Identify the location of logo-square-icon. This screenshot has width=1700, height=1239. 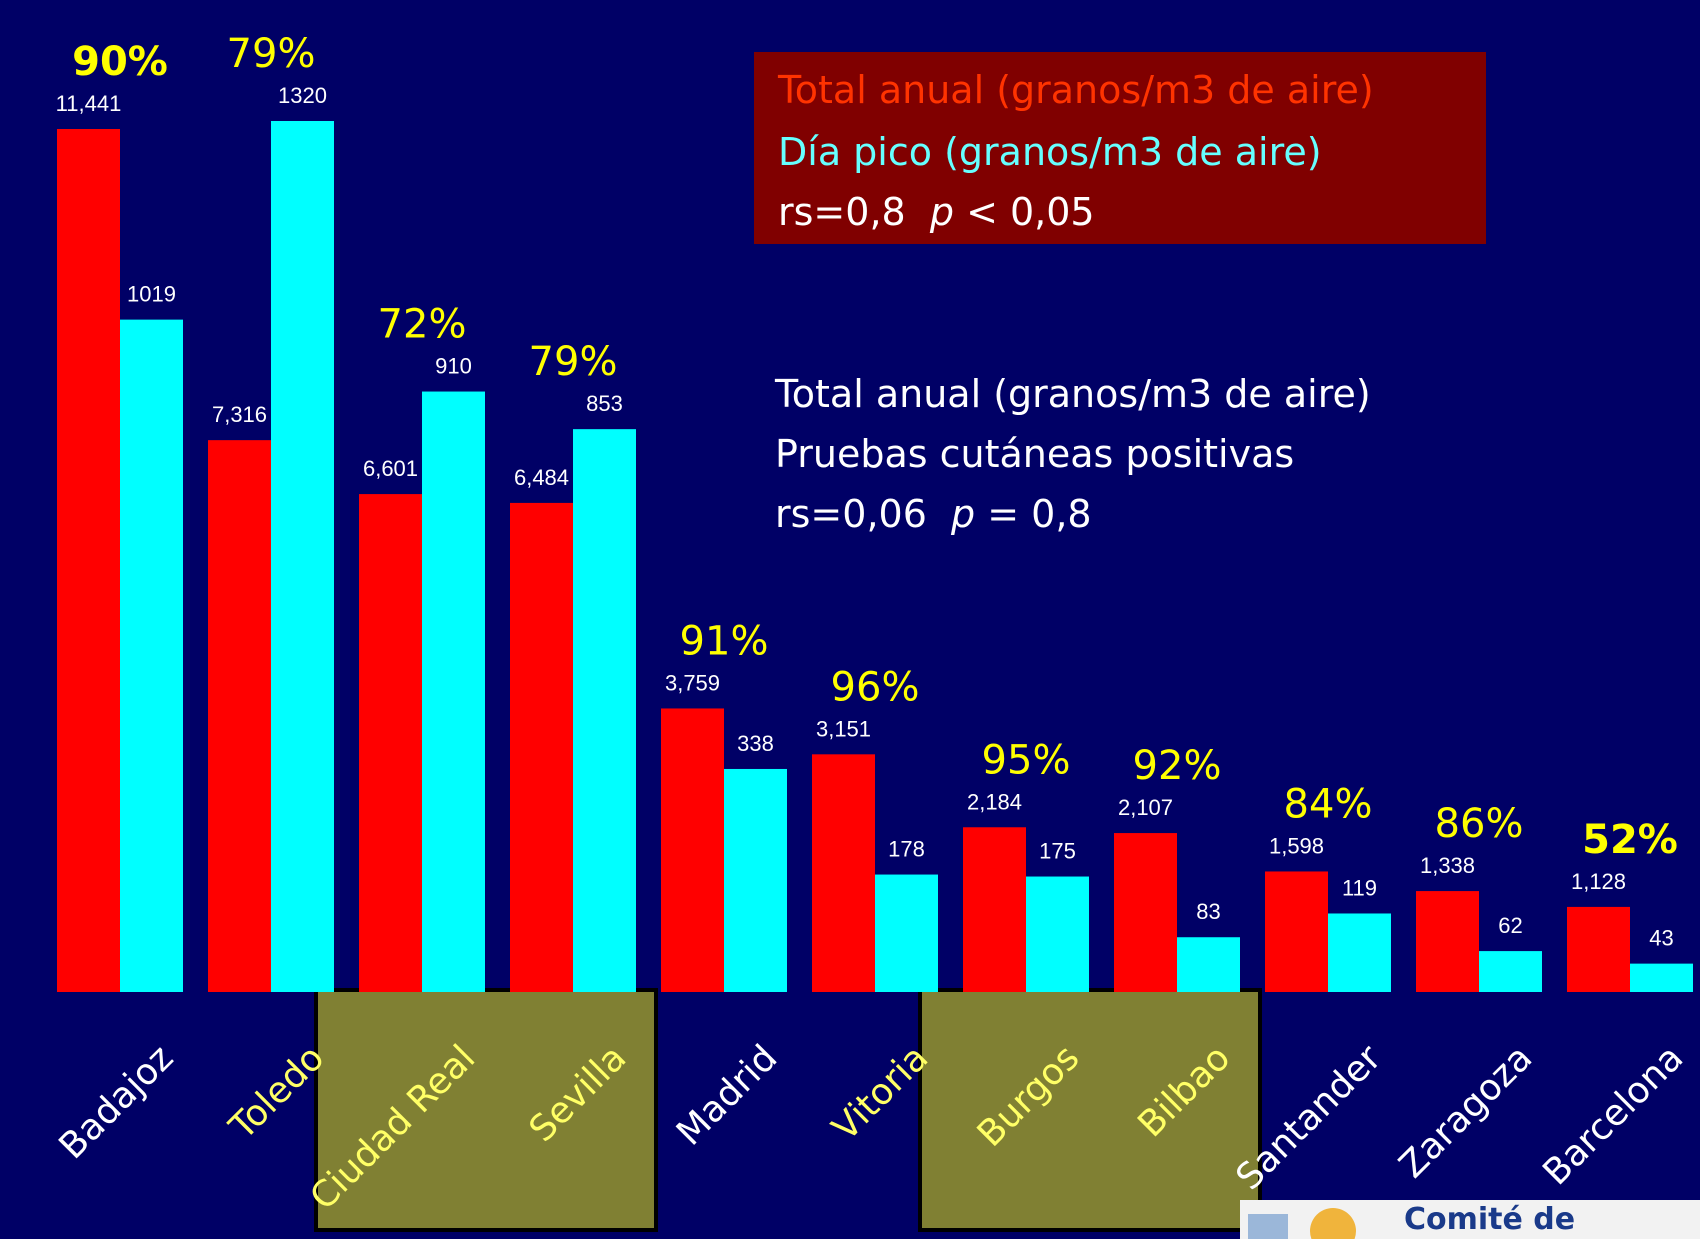
(1268, 1226).